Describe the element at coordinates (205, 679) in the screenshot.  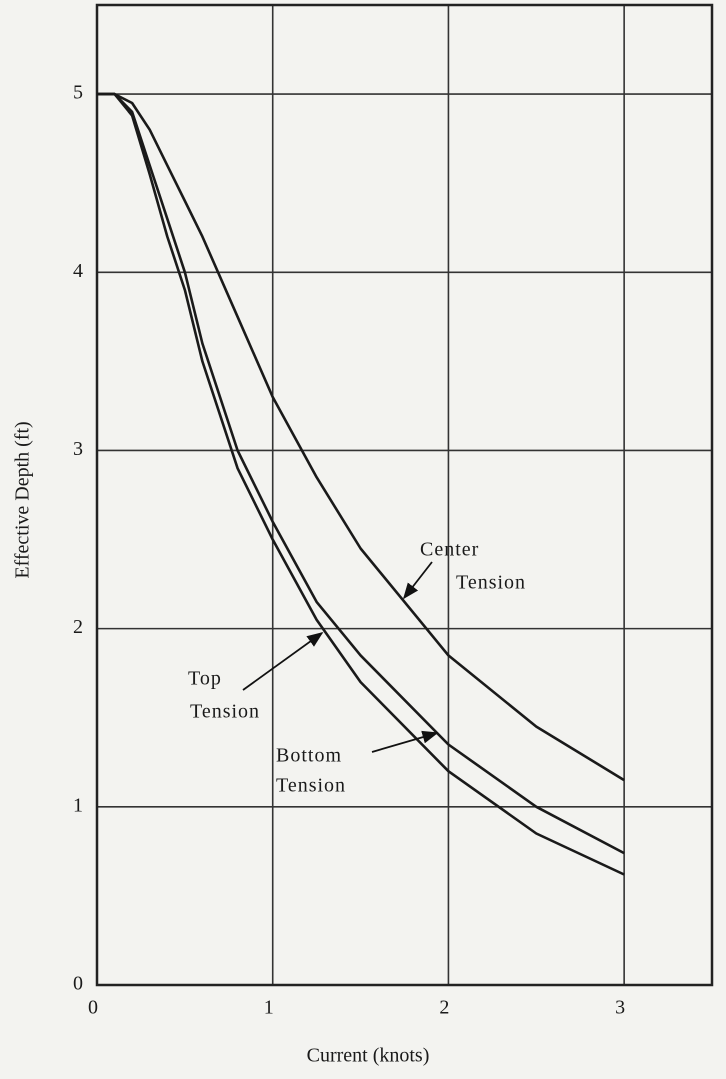
I see `annotation-text: Top` at that location.